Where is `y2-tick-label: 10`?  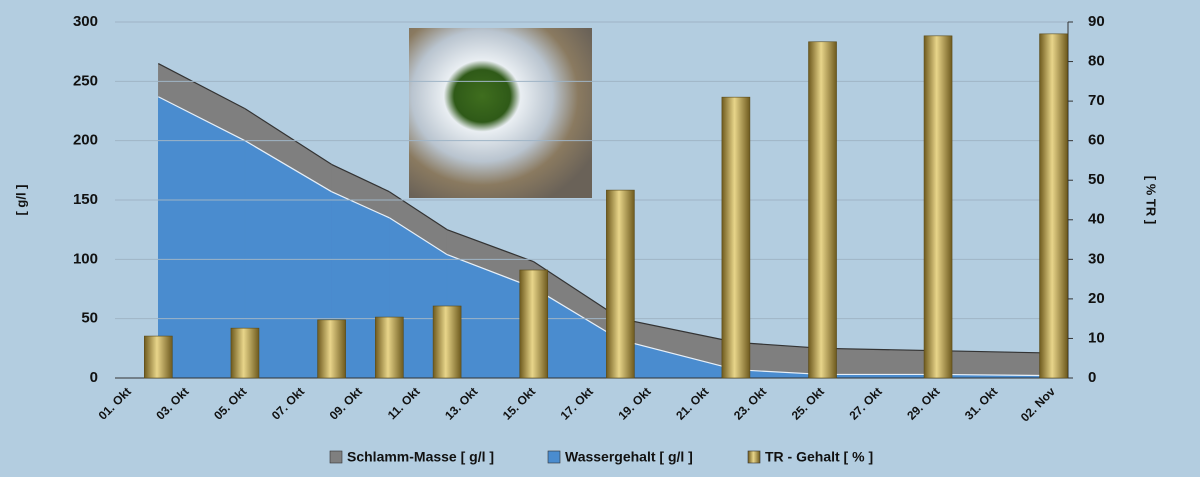
y2-tick-label: 10 is located at coordinates (1096, 337).